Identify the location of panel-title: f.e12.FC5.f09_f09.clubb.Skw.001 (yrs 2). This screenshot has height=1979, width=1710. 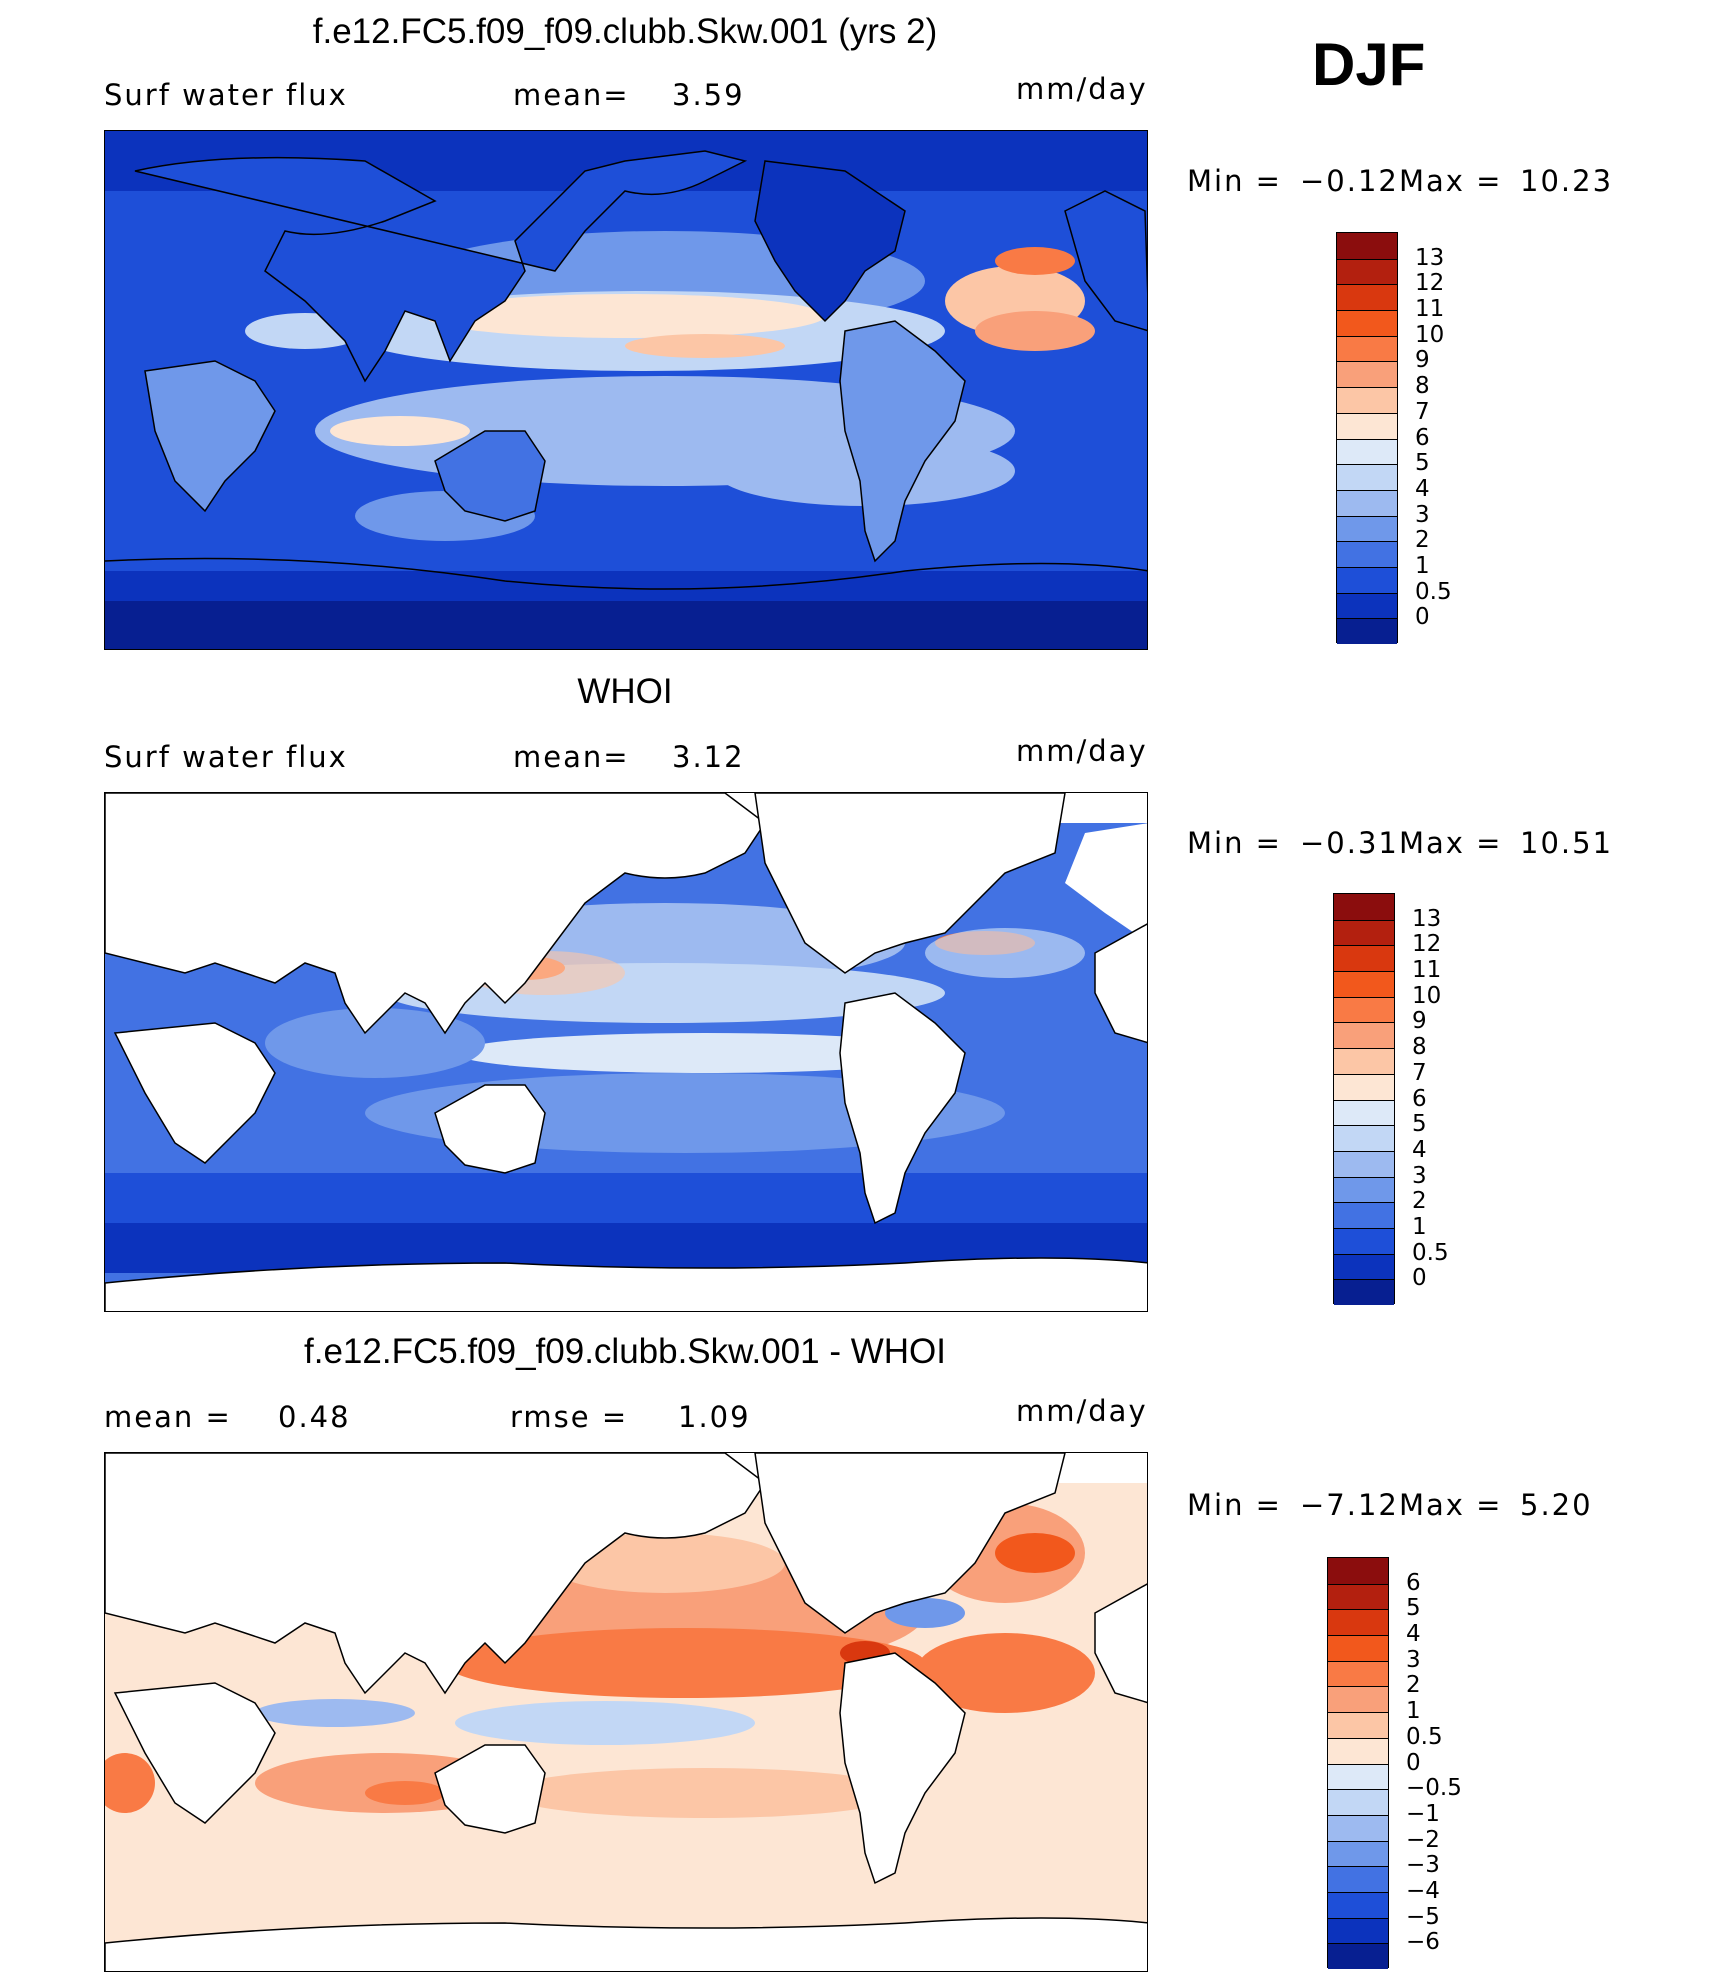
(625, 31).